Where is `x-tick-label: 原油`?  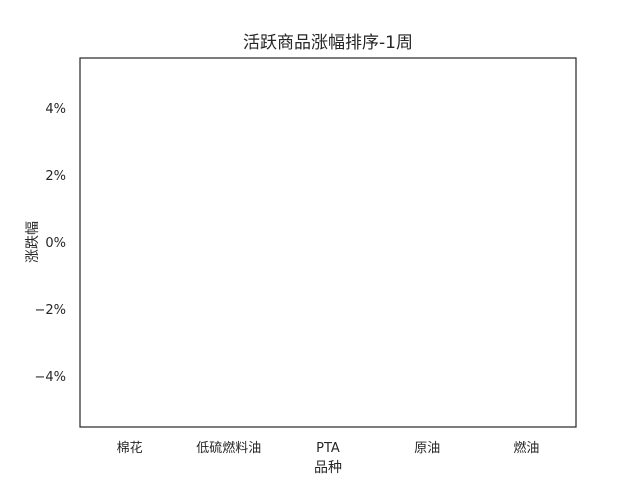 x-tick-label: 原油 is located at coordinates (427, 448).